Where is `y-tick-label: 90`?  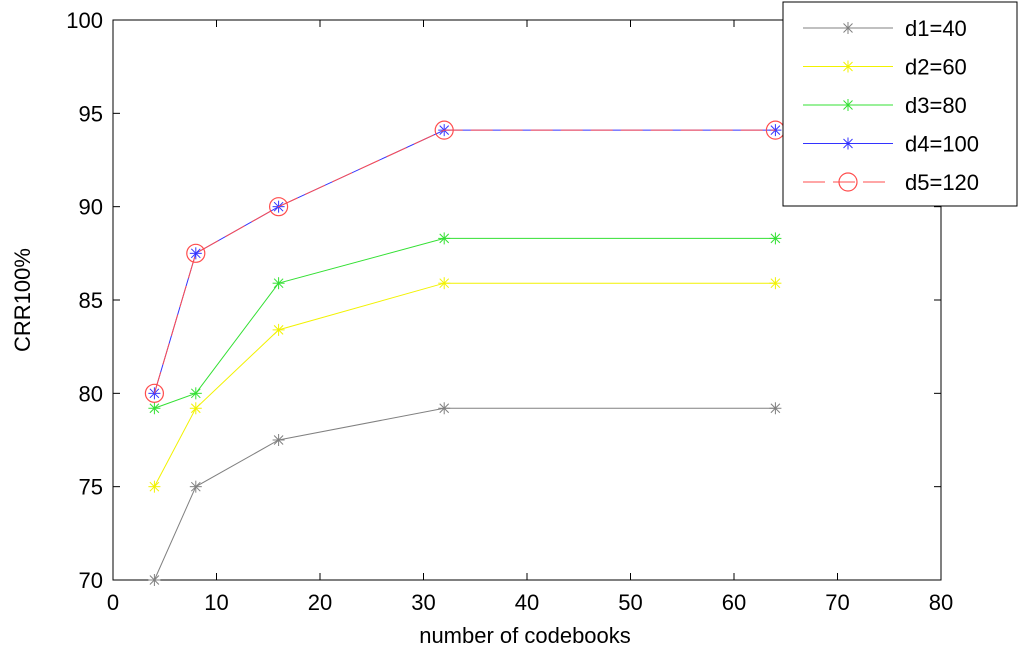
y-tick-label: 90 is located at coordinates (91, 207).